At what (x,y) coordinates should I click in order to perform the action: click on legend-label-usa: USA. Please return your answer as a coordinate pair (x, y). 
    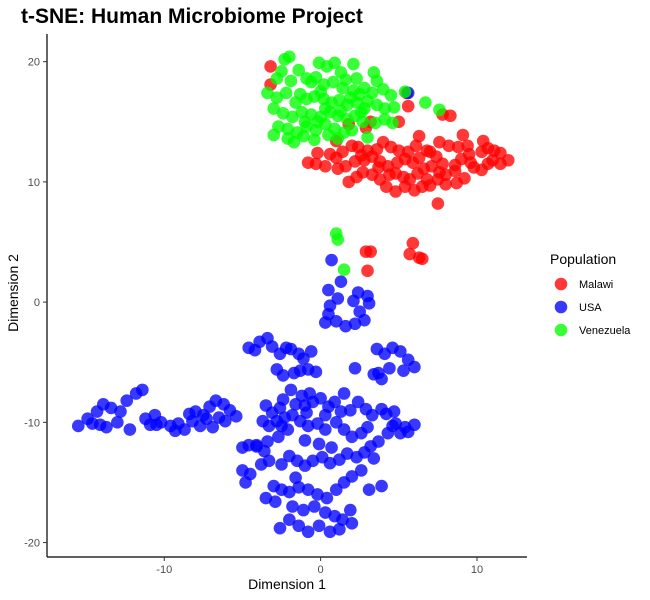
    Looking at the image, I should click on (590, 308).